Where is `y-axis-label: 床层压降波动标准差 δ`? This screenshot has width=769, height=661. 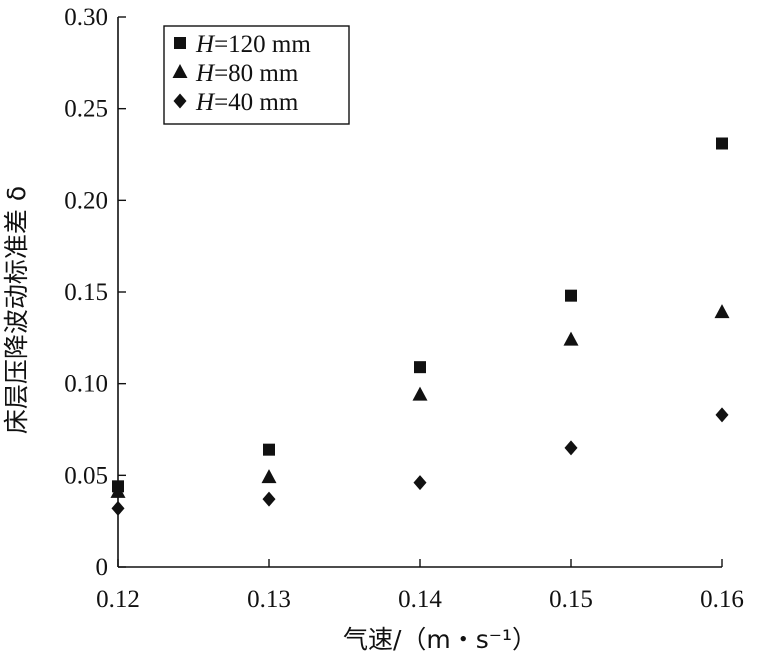
y-axis-label: 床层压降波动标准差 δ is located at coordinates (16, 310).